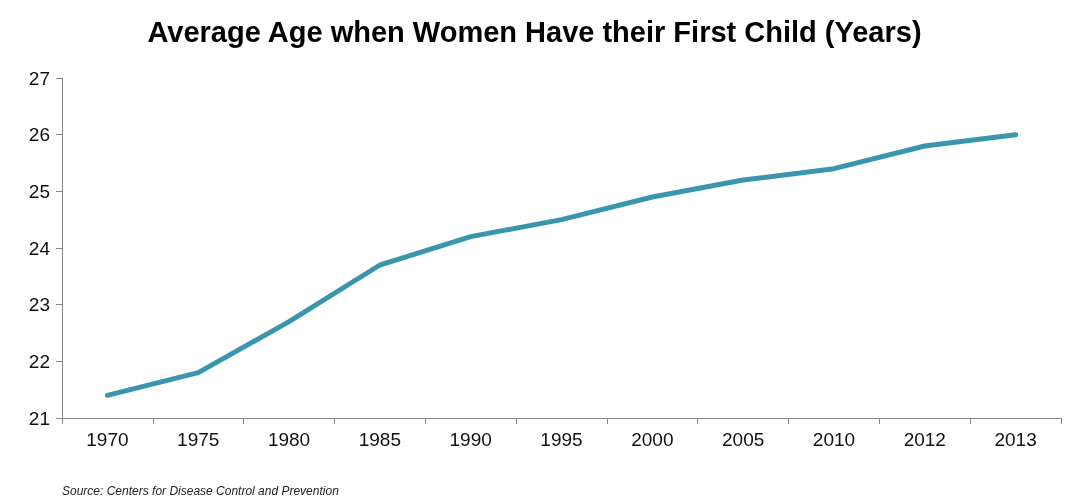 This screenshot has width=1069, height=501. Describe the element at coordinates (39, 361) in the screenshot. I see `y-tick-label: 22` at that location.